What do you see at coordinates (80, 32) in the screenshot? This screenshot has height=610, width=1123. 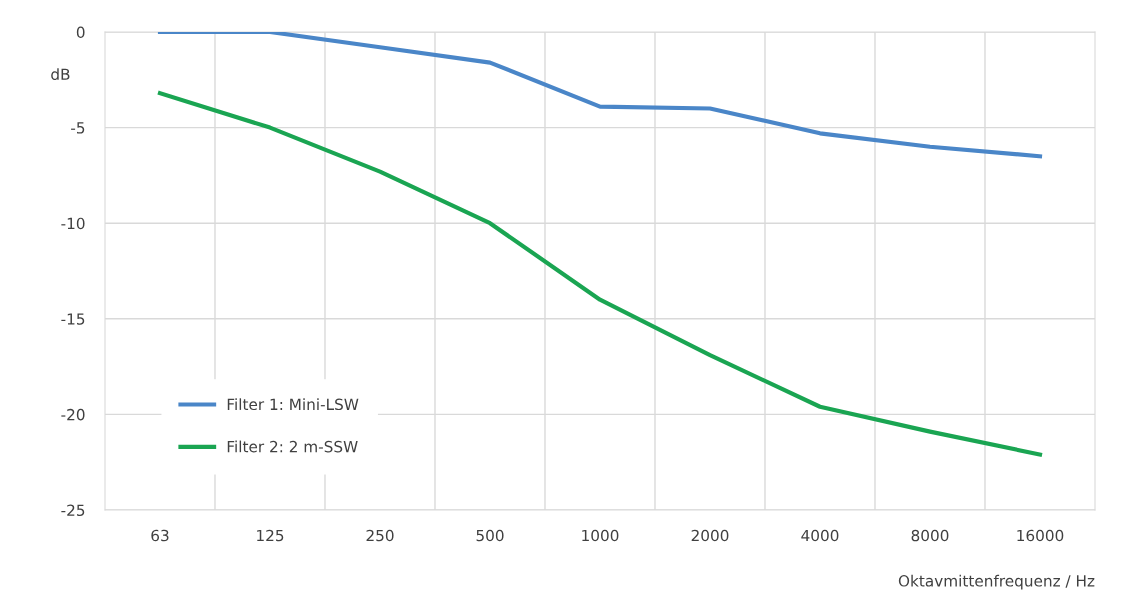 I see `y-tick-label: 0` at bounding box center [80, 32].